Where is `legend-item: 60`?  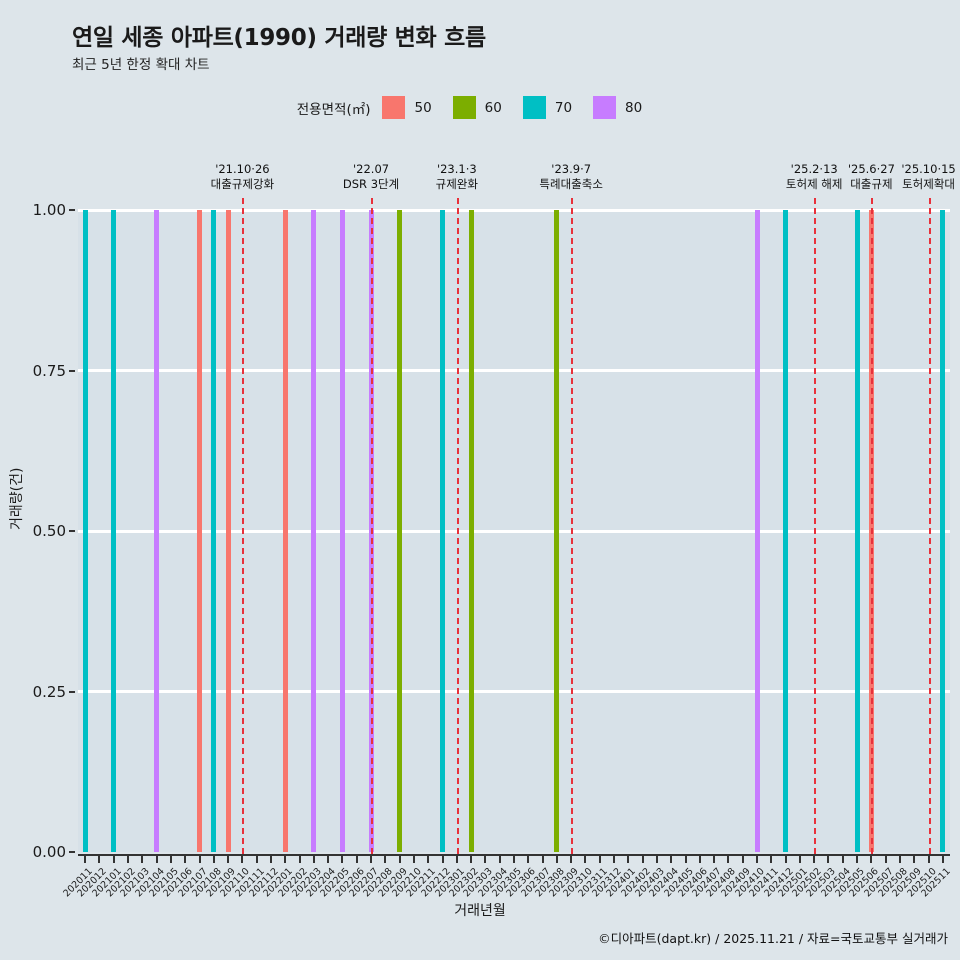
legend-item: 60 is located at coordinates (485, 107).